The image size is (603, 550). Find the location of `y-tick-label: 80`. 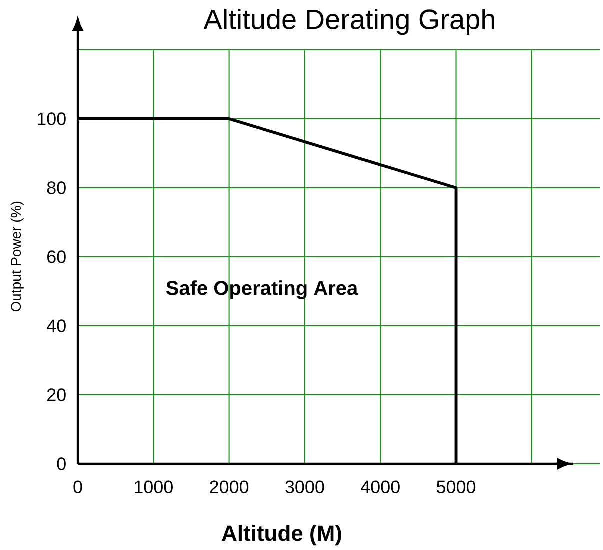

y-tick-label: 80 is located at coordinates (56, 188).